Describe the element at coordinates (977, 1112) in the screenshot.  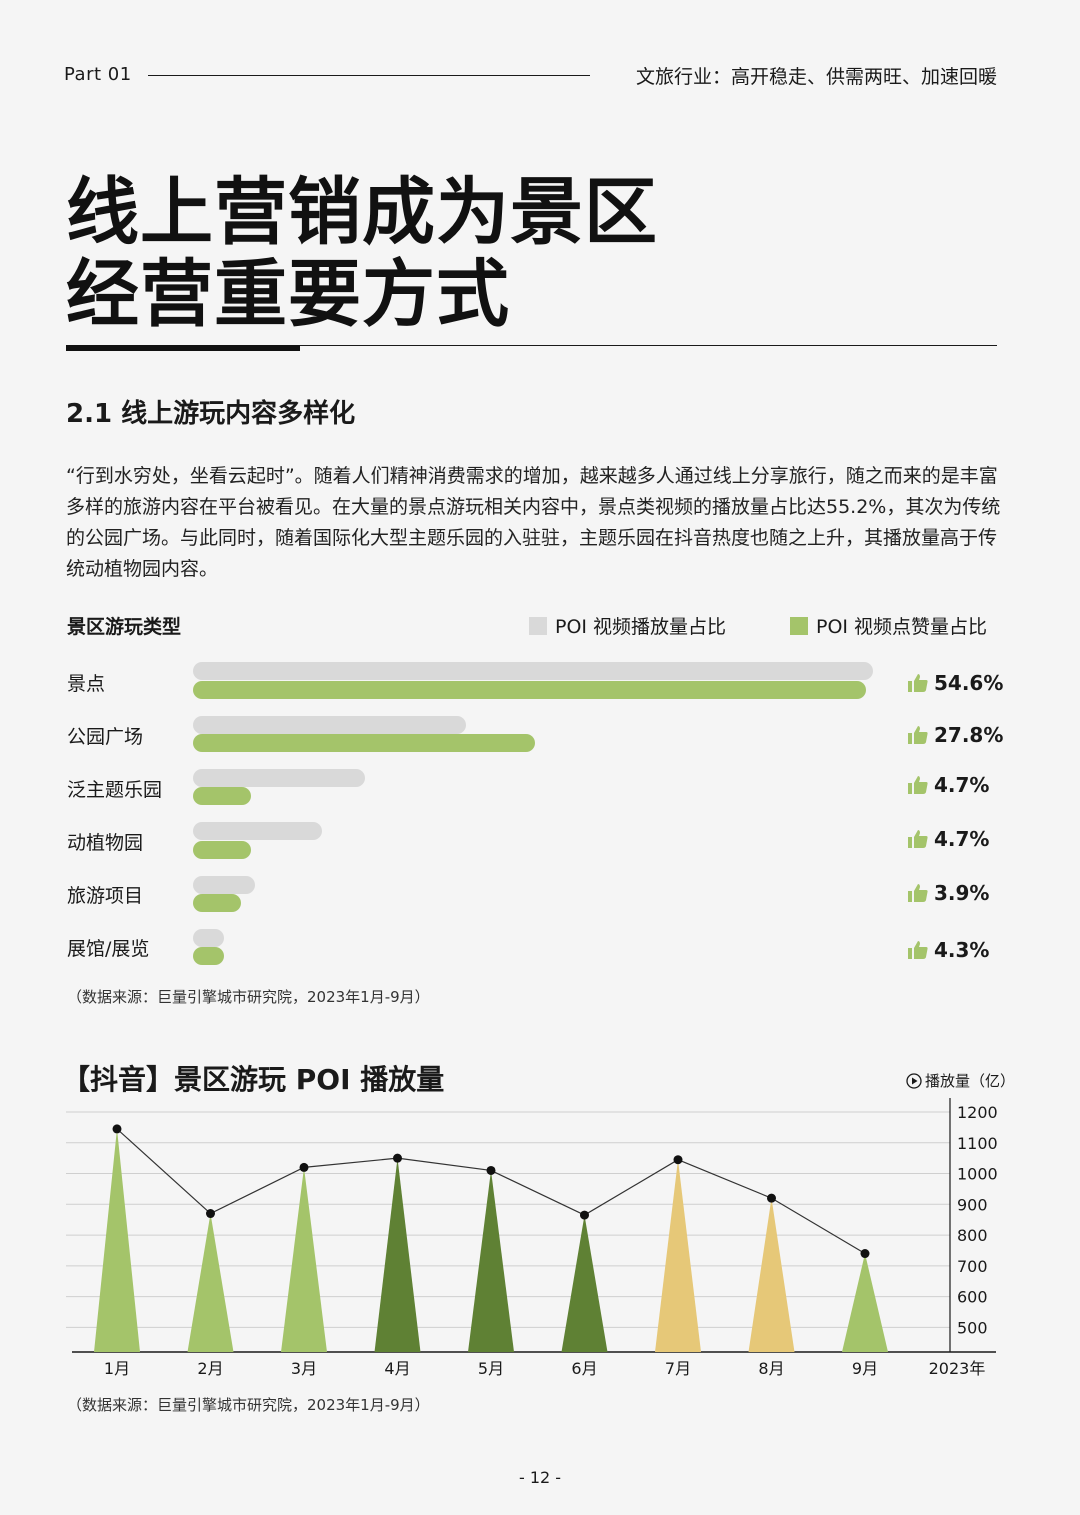
I see `y-tick-label: 1200` at that location.